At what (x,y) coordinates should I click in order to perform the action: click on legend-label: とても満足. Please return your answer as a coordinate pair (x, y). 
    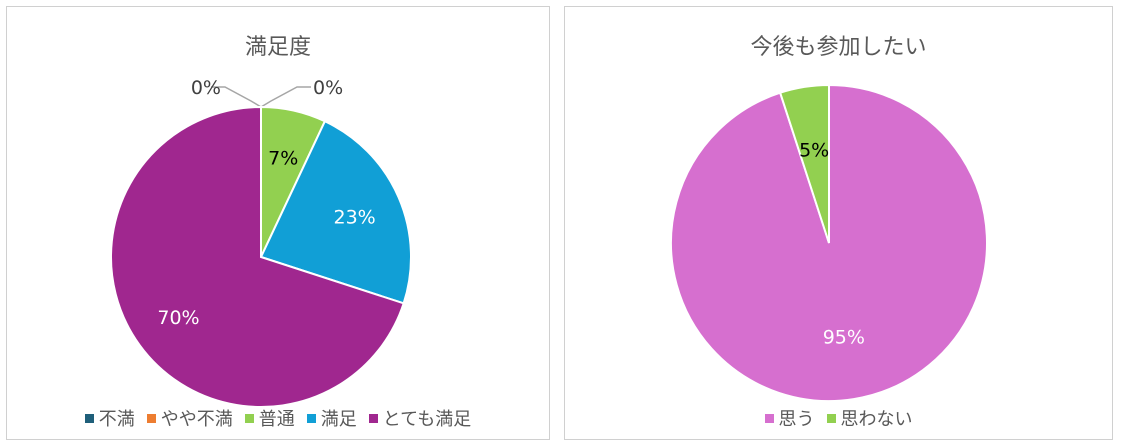
    Looking at the image, I should click on (427, 419).